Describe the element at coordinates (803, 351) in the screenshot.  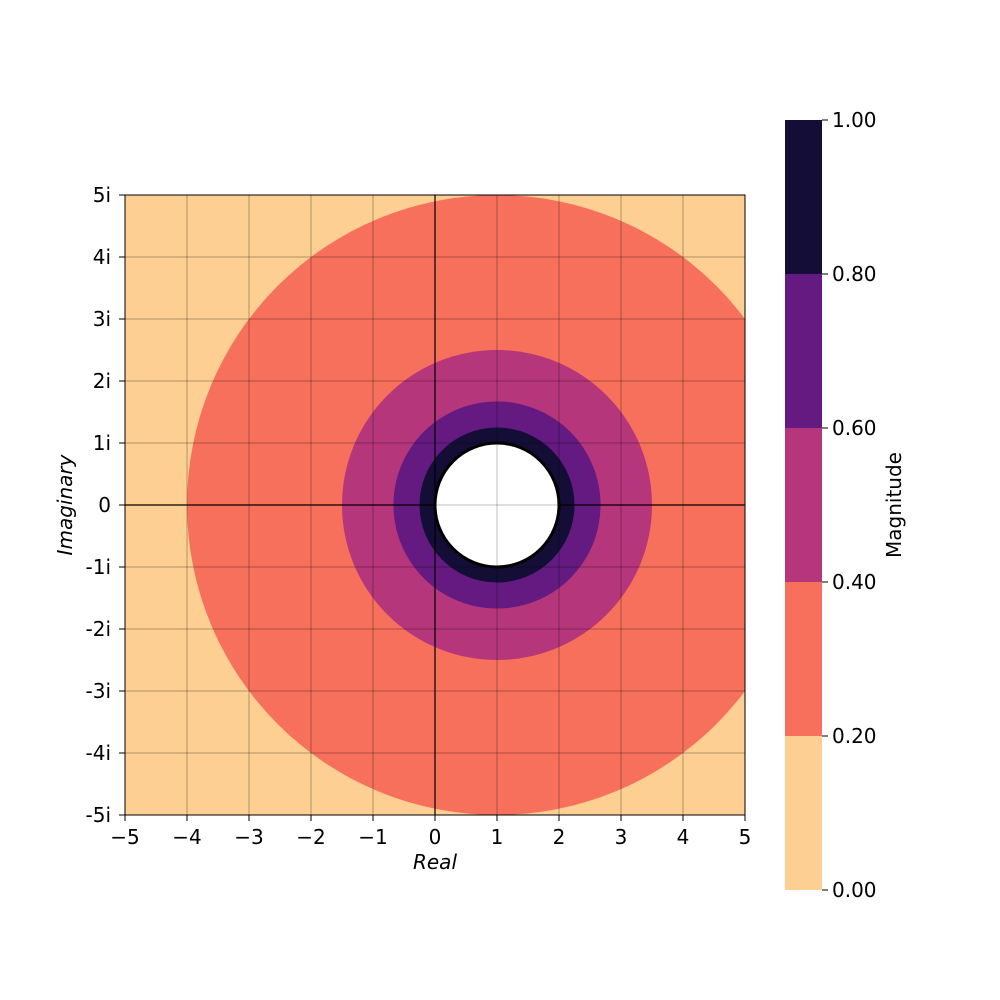
I see `colorbar-band-0.60` at that location.